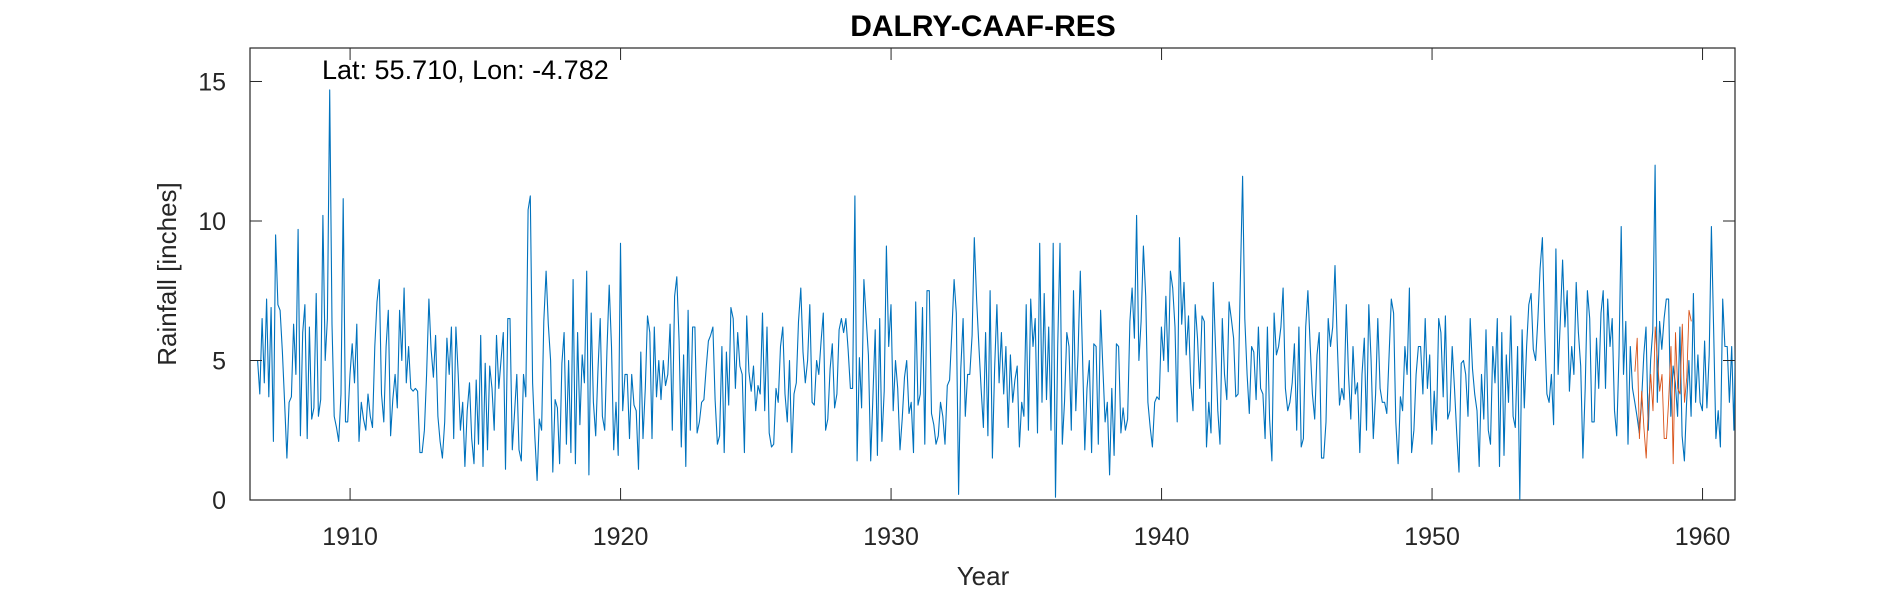 Image resolution: width=1890 pixels, height=591 pixels. What do you see at coordinates (465, 70) in the screenshot?
I see `location-annotation: Lat: 55.710, Lon: -4.782` at bounding box center [465, 70].